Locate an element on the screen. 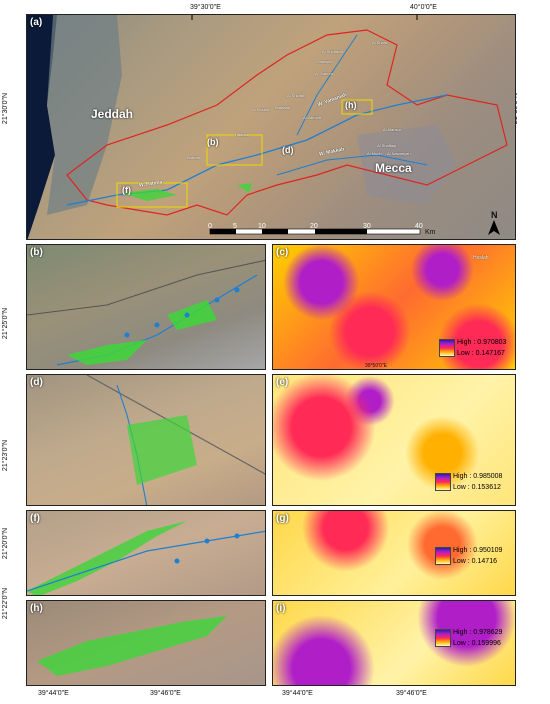  lat-label-f: 21°20'0"N is located at coordinates (6, 543).